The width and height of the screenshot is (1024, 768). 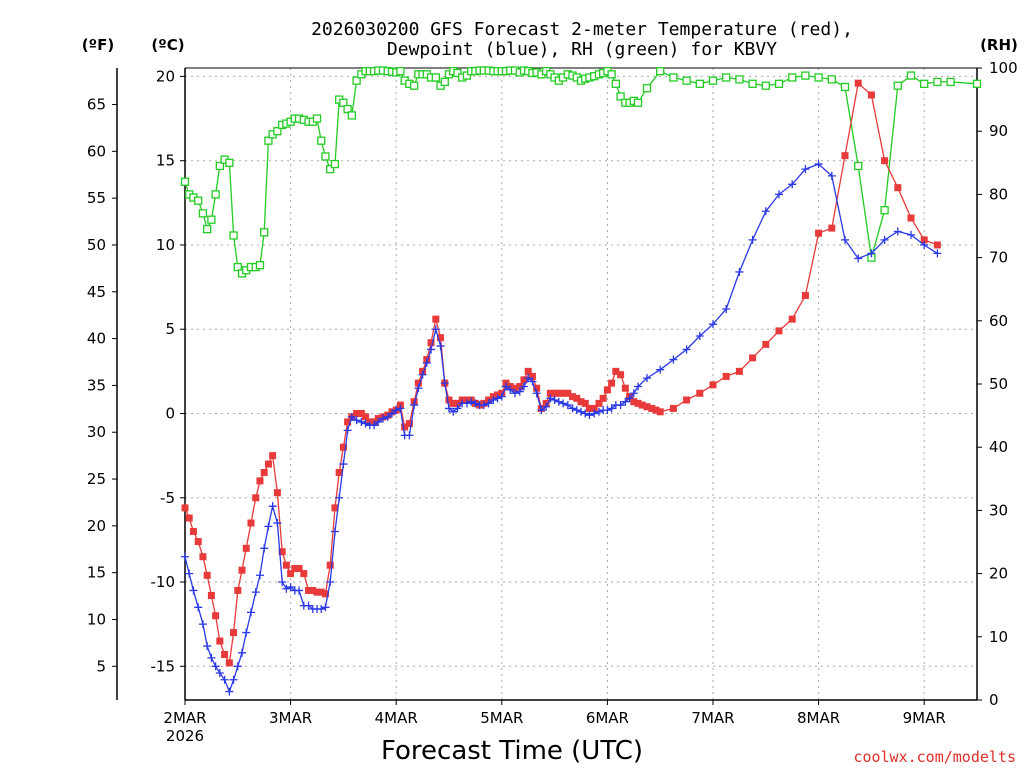 I want to click on x-tick-label: 7MAR, so click(x=712, y=718).